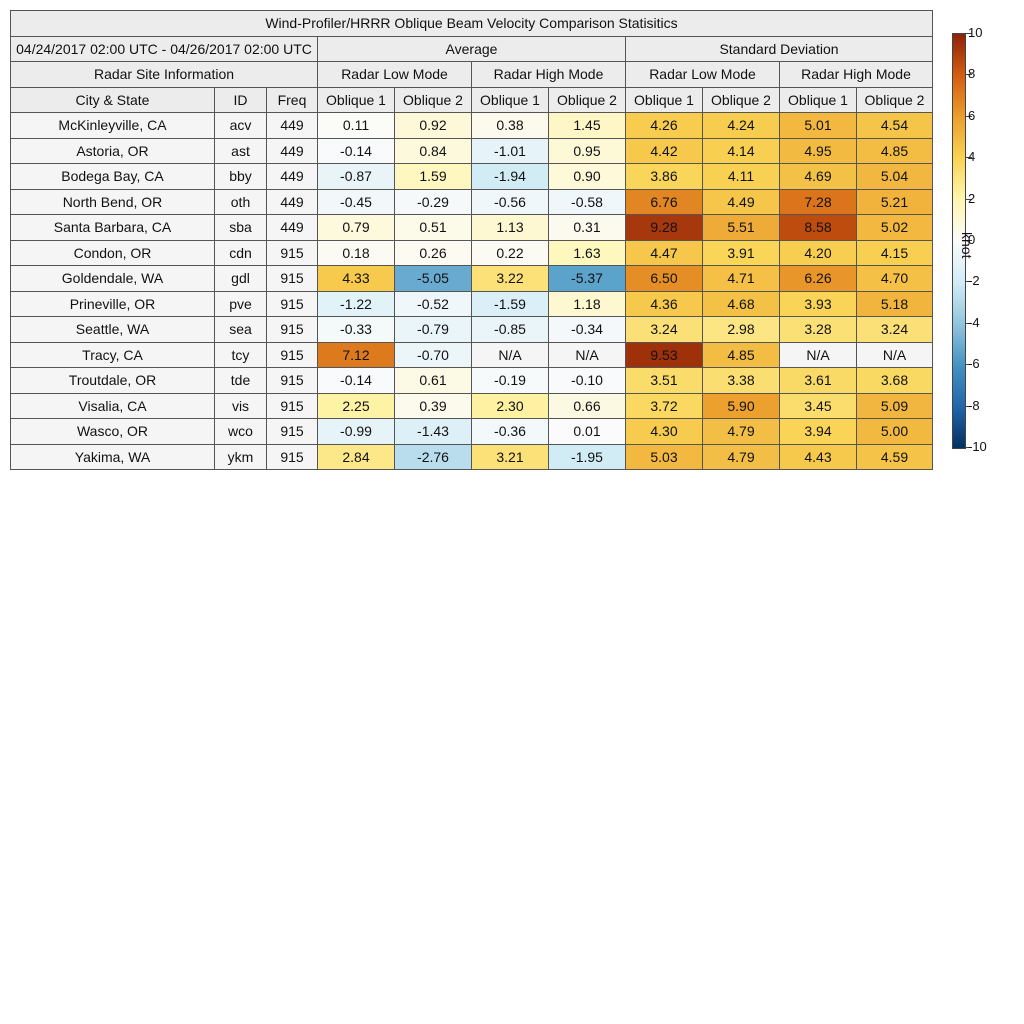 This screenshot has width=1024, height=1024. Describe the element at coordinates (356, 252) in the screenshot. I see `heatmap-cell: 0.18` at that location.